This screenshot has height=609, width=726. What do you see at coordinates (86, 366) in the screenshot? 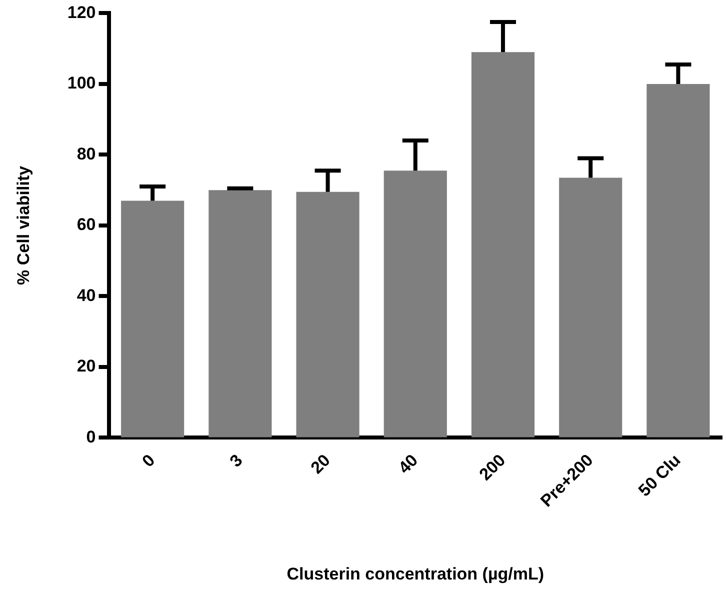
I see `y-tick-label: 20` at bounding box center [86, 366].